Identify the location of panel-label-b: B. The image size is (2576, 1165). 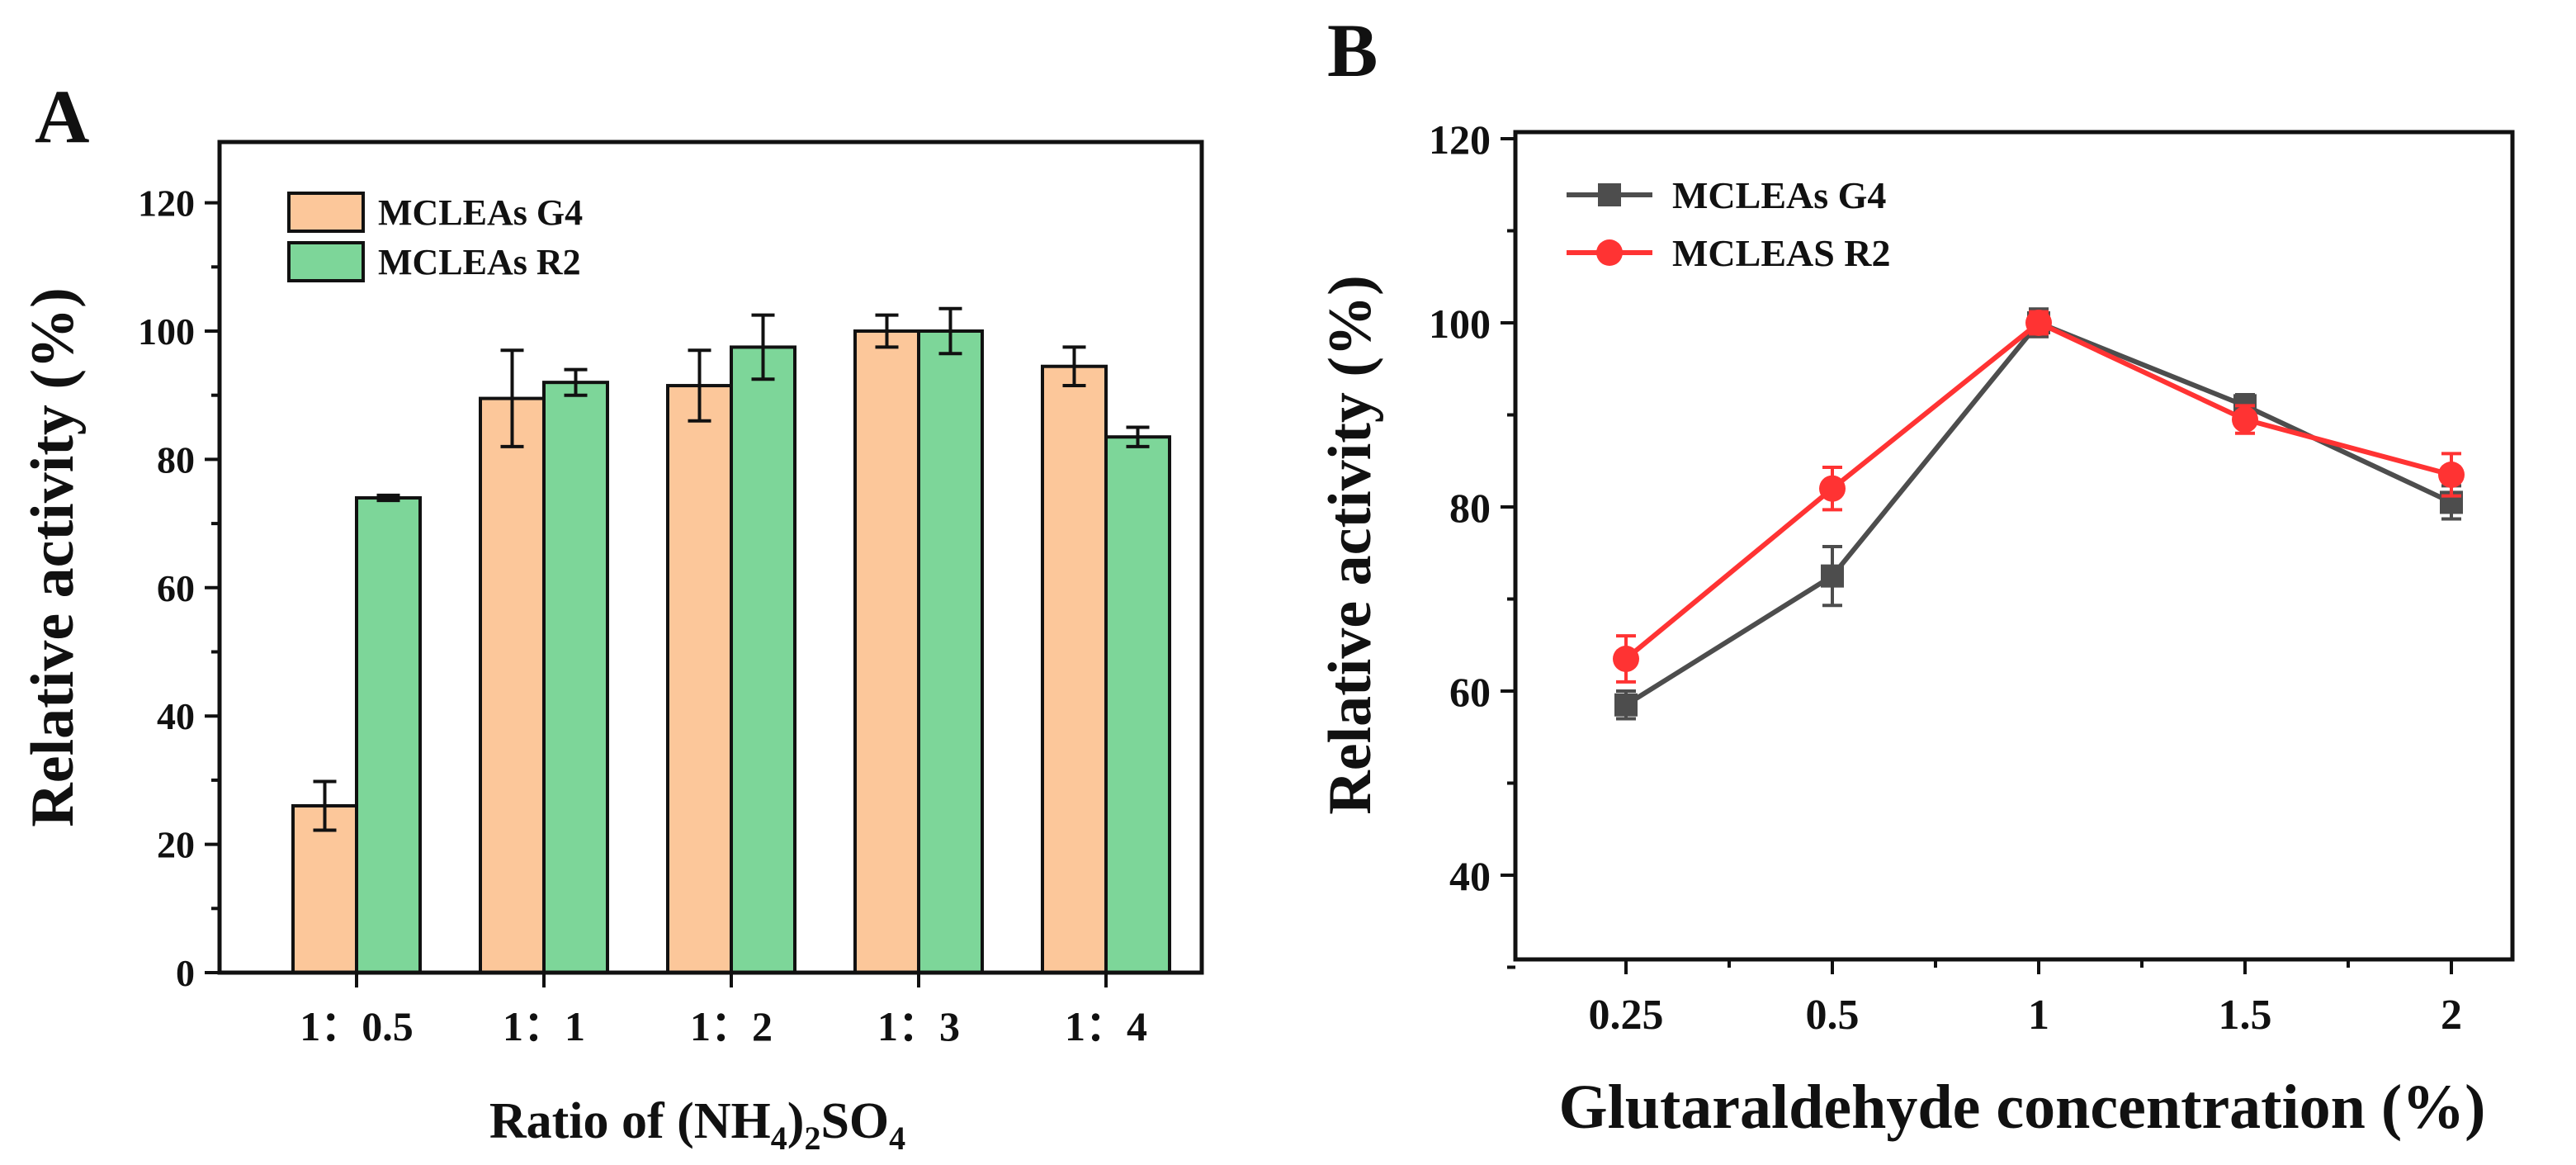
(1352, 50).